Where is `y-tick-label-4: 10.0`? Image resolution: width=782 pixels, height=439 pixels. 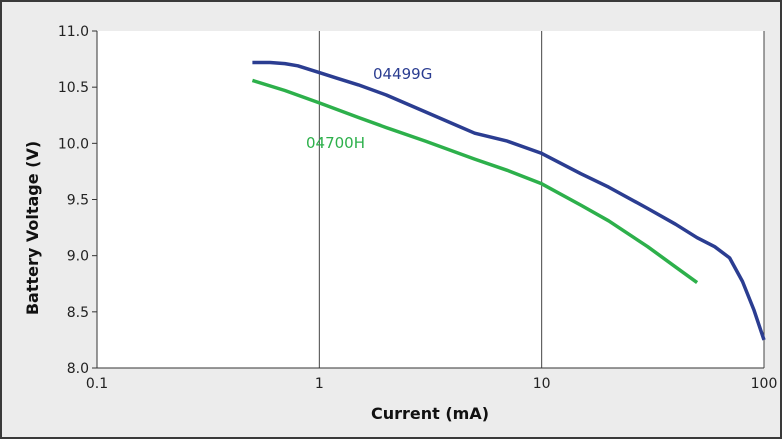 y-tick-label-4: 10.0 is located at coordinates (73, 144).